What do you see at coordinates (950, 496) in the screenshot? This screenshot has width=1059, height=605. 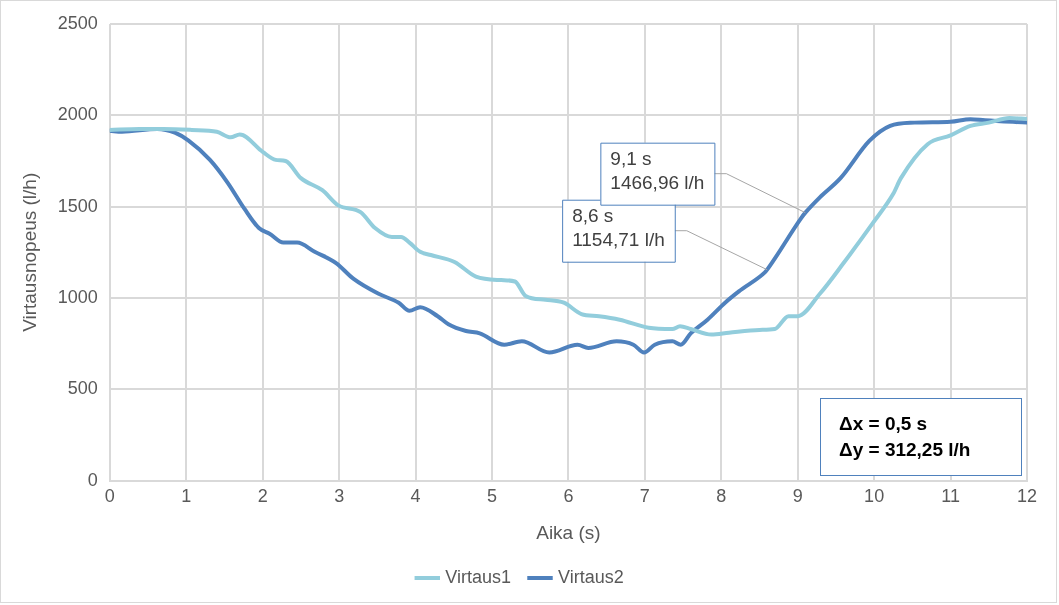 I see `x-tick-label: 11` at bounding box center [950, 496].